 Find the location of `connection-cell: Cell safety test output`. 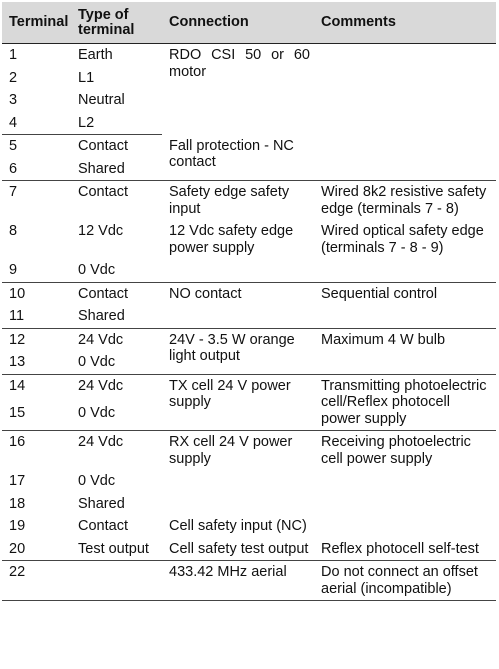

connection-cell: Cell safety test output is located at coordinates (238, 549).